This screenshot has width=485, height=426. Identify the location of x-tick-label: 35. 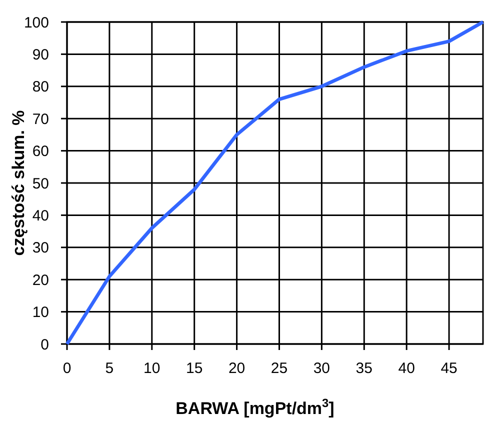
(364, 368).